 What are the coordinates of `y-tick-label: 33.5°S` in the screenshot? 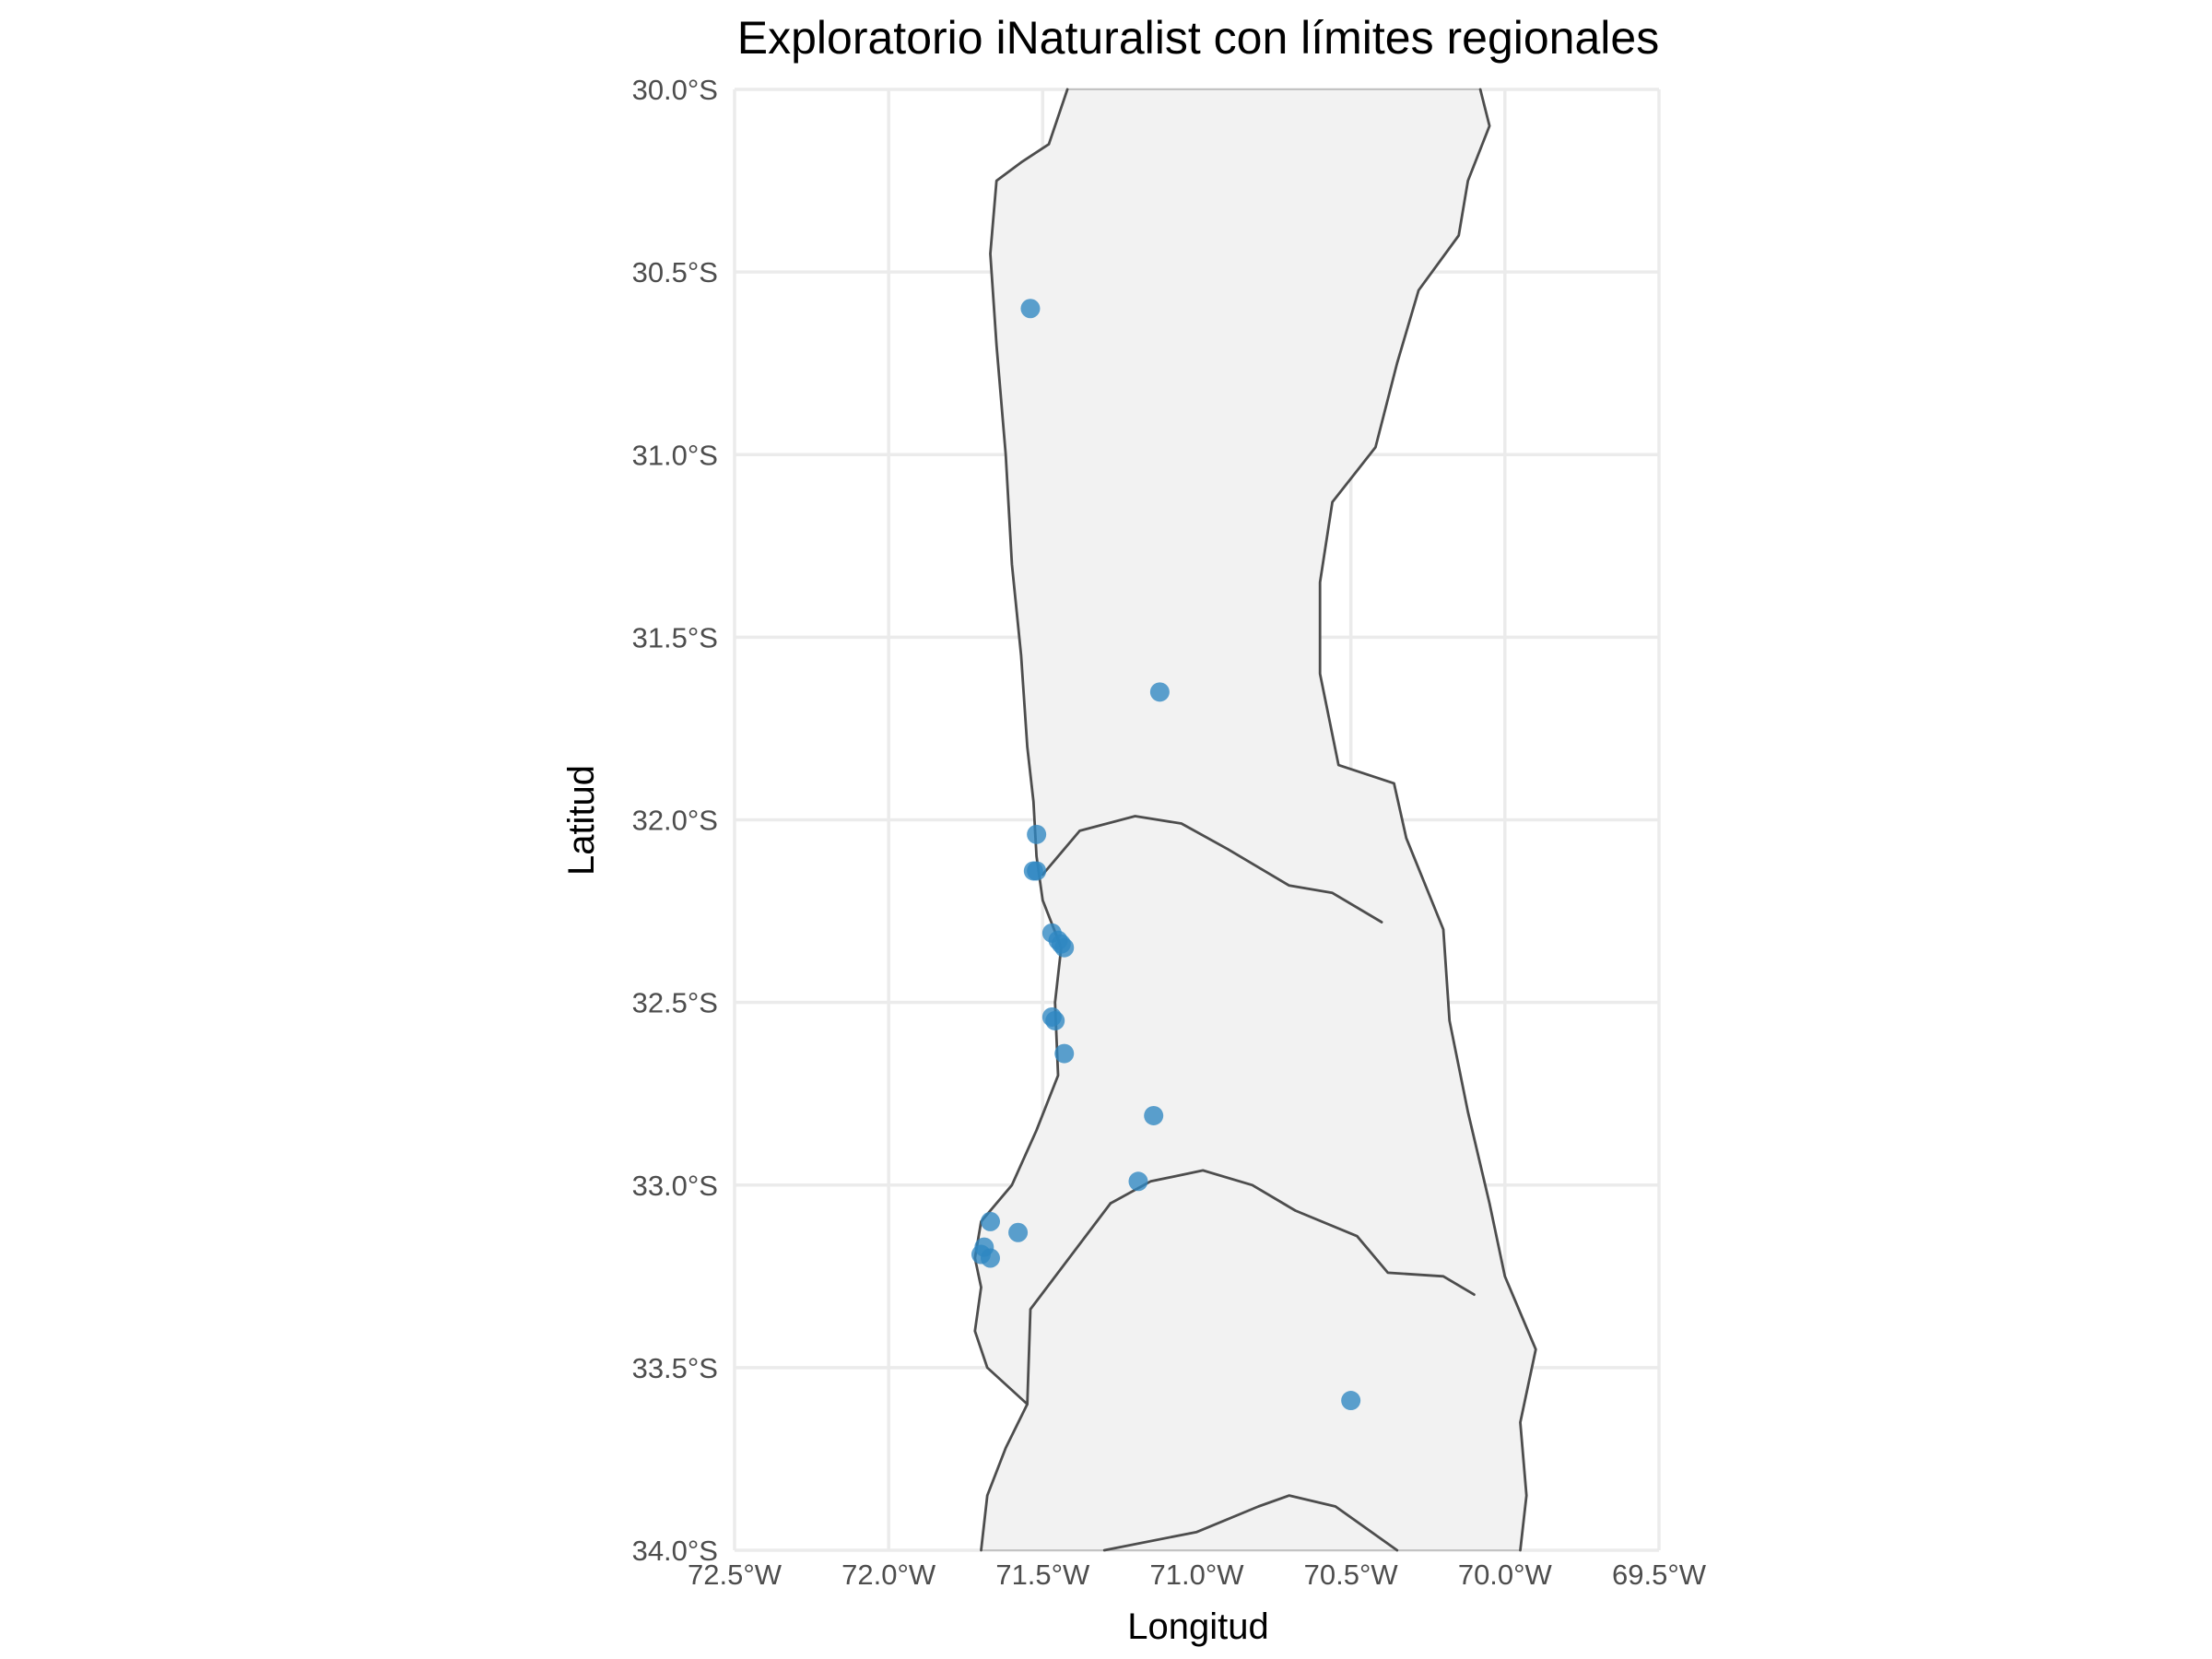 It's located at (675, 1368).